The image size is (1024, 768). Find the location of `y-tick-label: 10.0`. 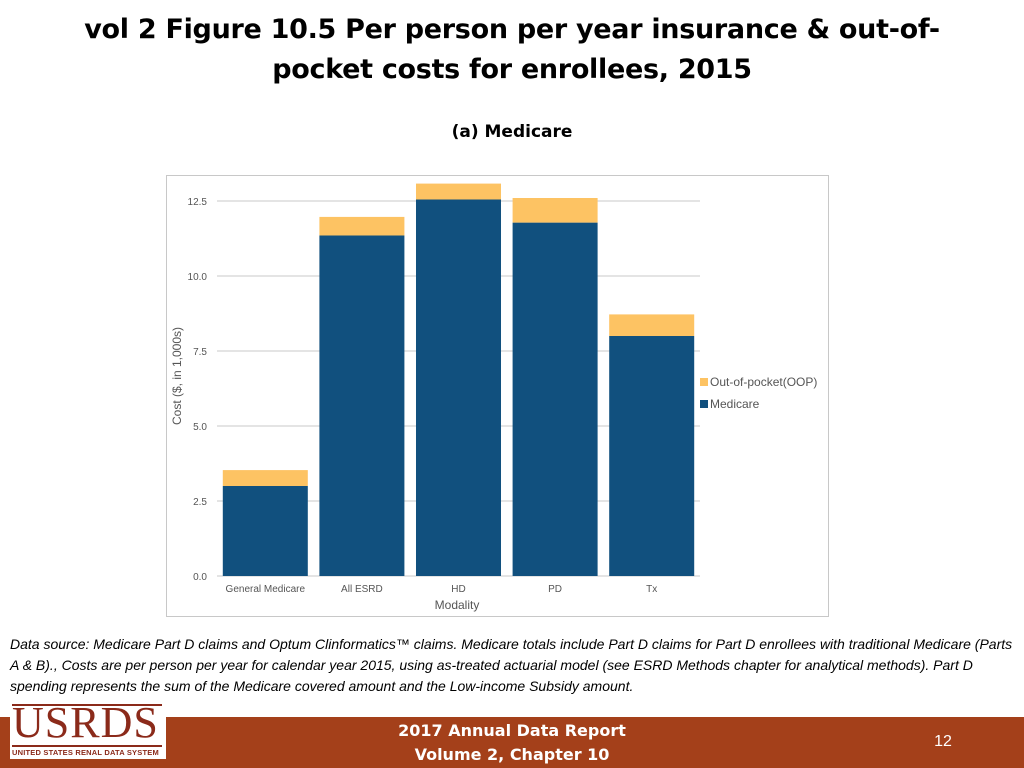

y-tick-label: 10.0 is located at coordinates (198, 277).